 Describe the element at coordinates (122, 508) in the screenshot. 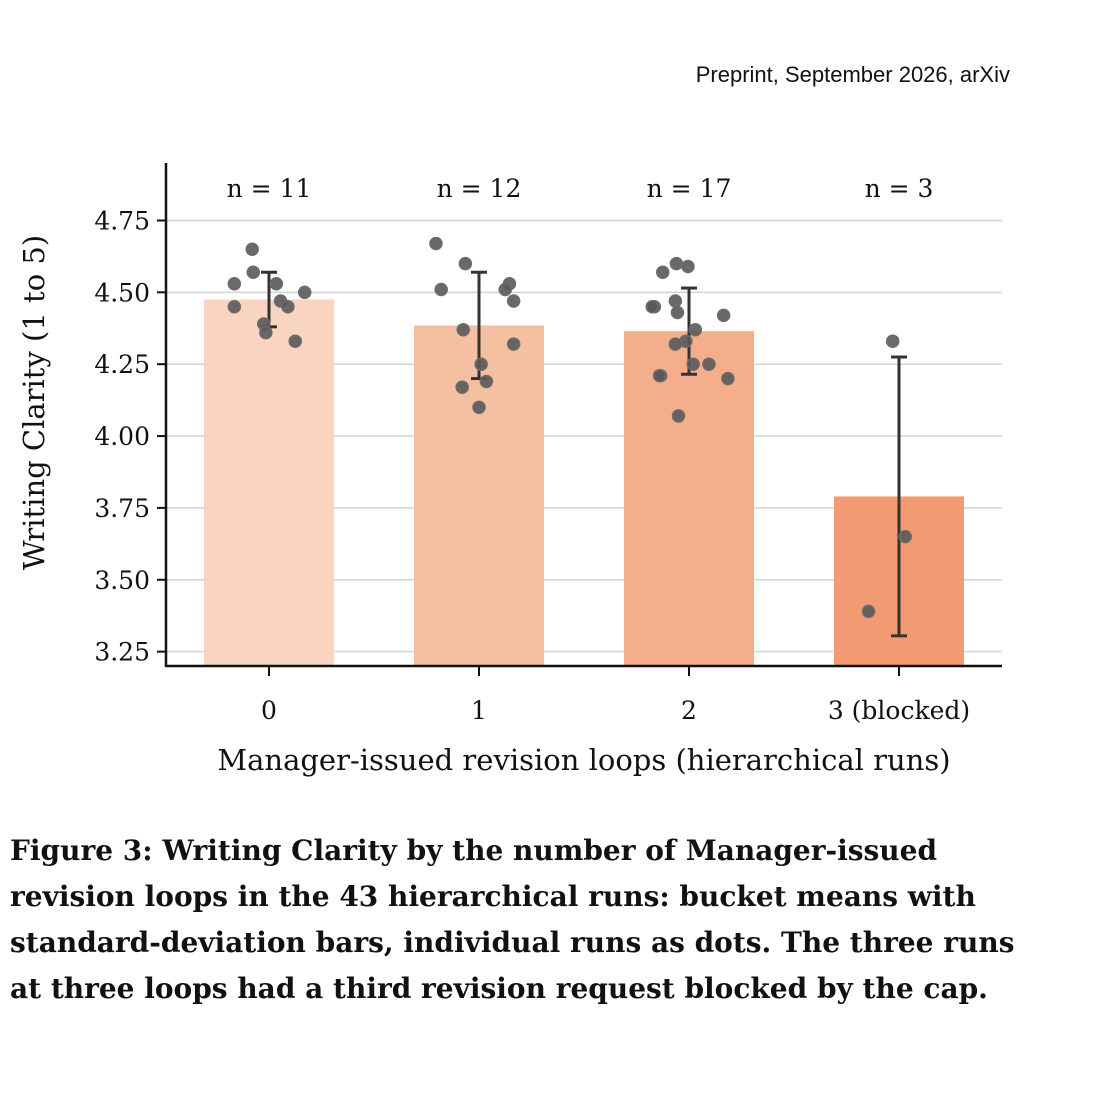

I see `y-tick-label: 3.75` at that location.